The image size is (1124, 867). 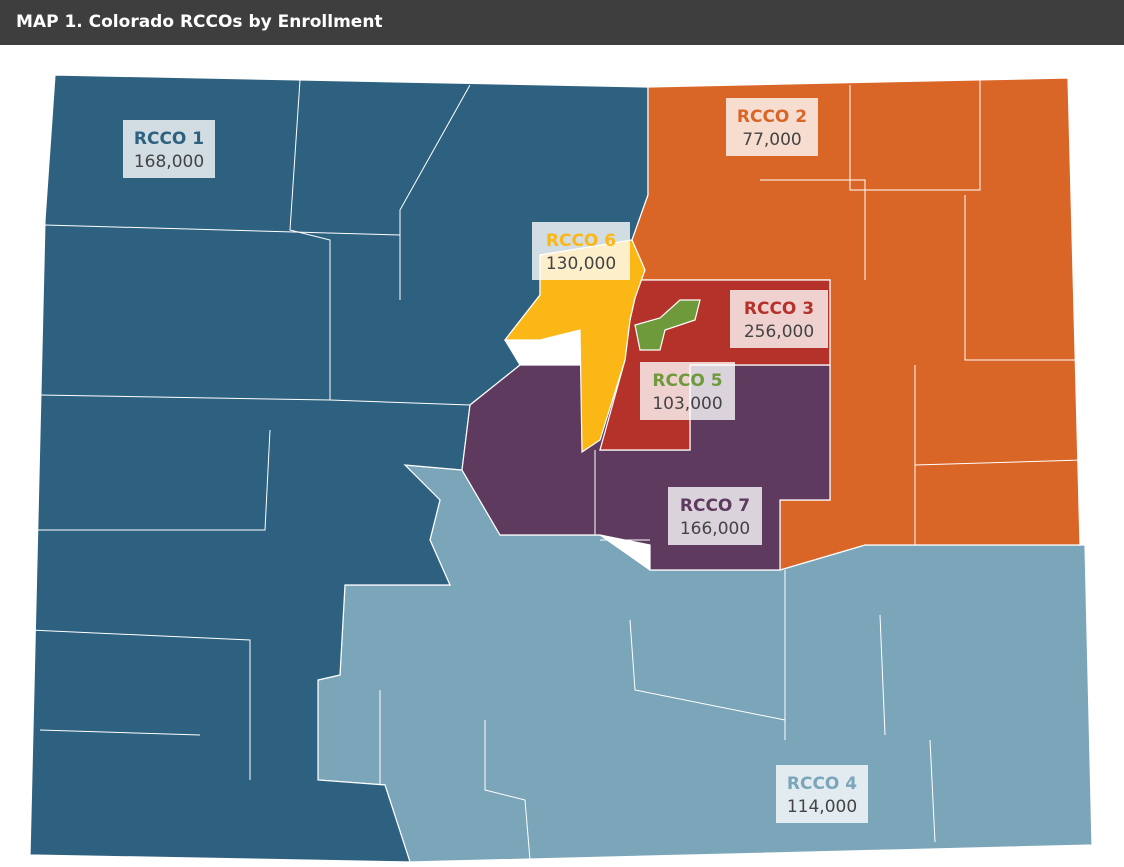 I want to click on region-name: RCCO 1, so click(x=169, y=139).